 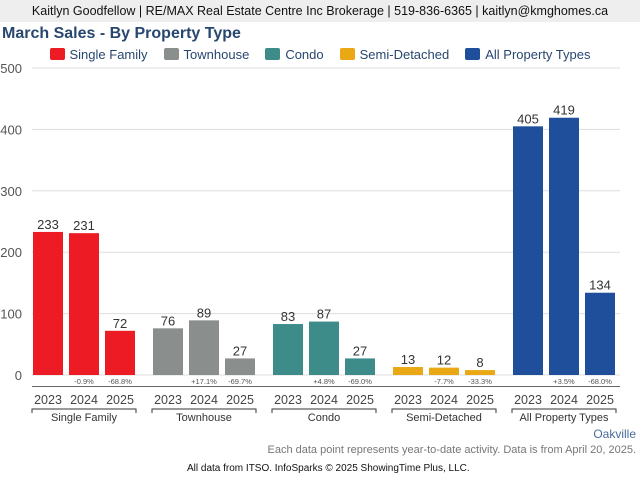 What do you see at coordinates (108, 54) in the screenshot?
I see `legend-label: Single Family` at bounding box center [108, 54].